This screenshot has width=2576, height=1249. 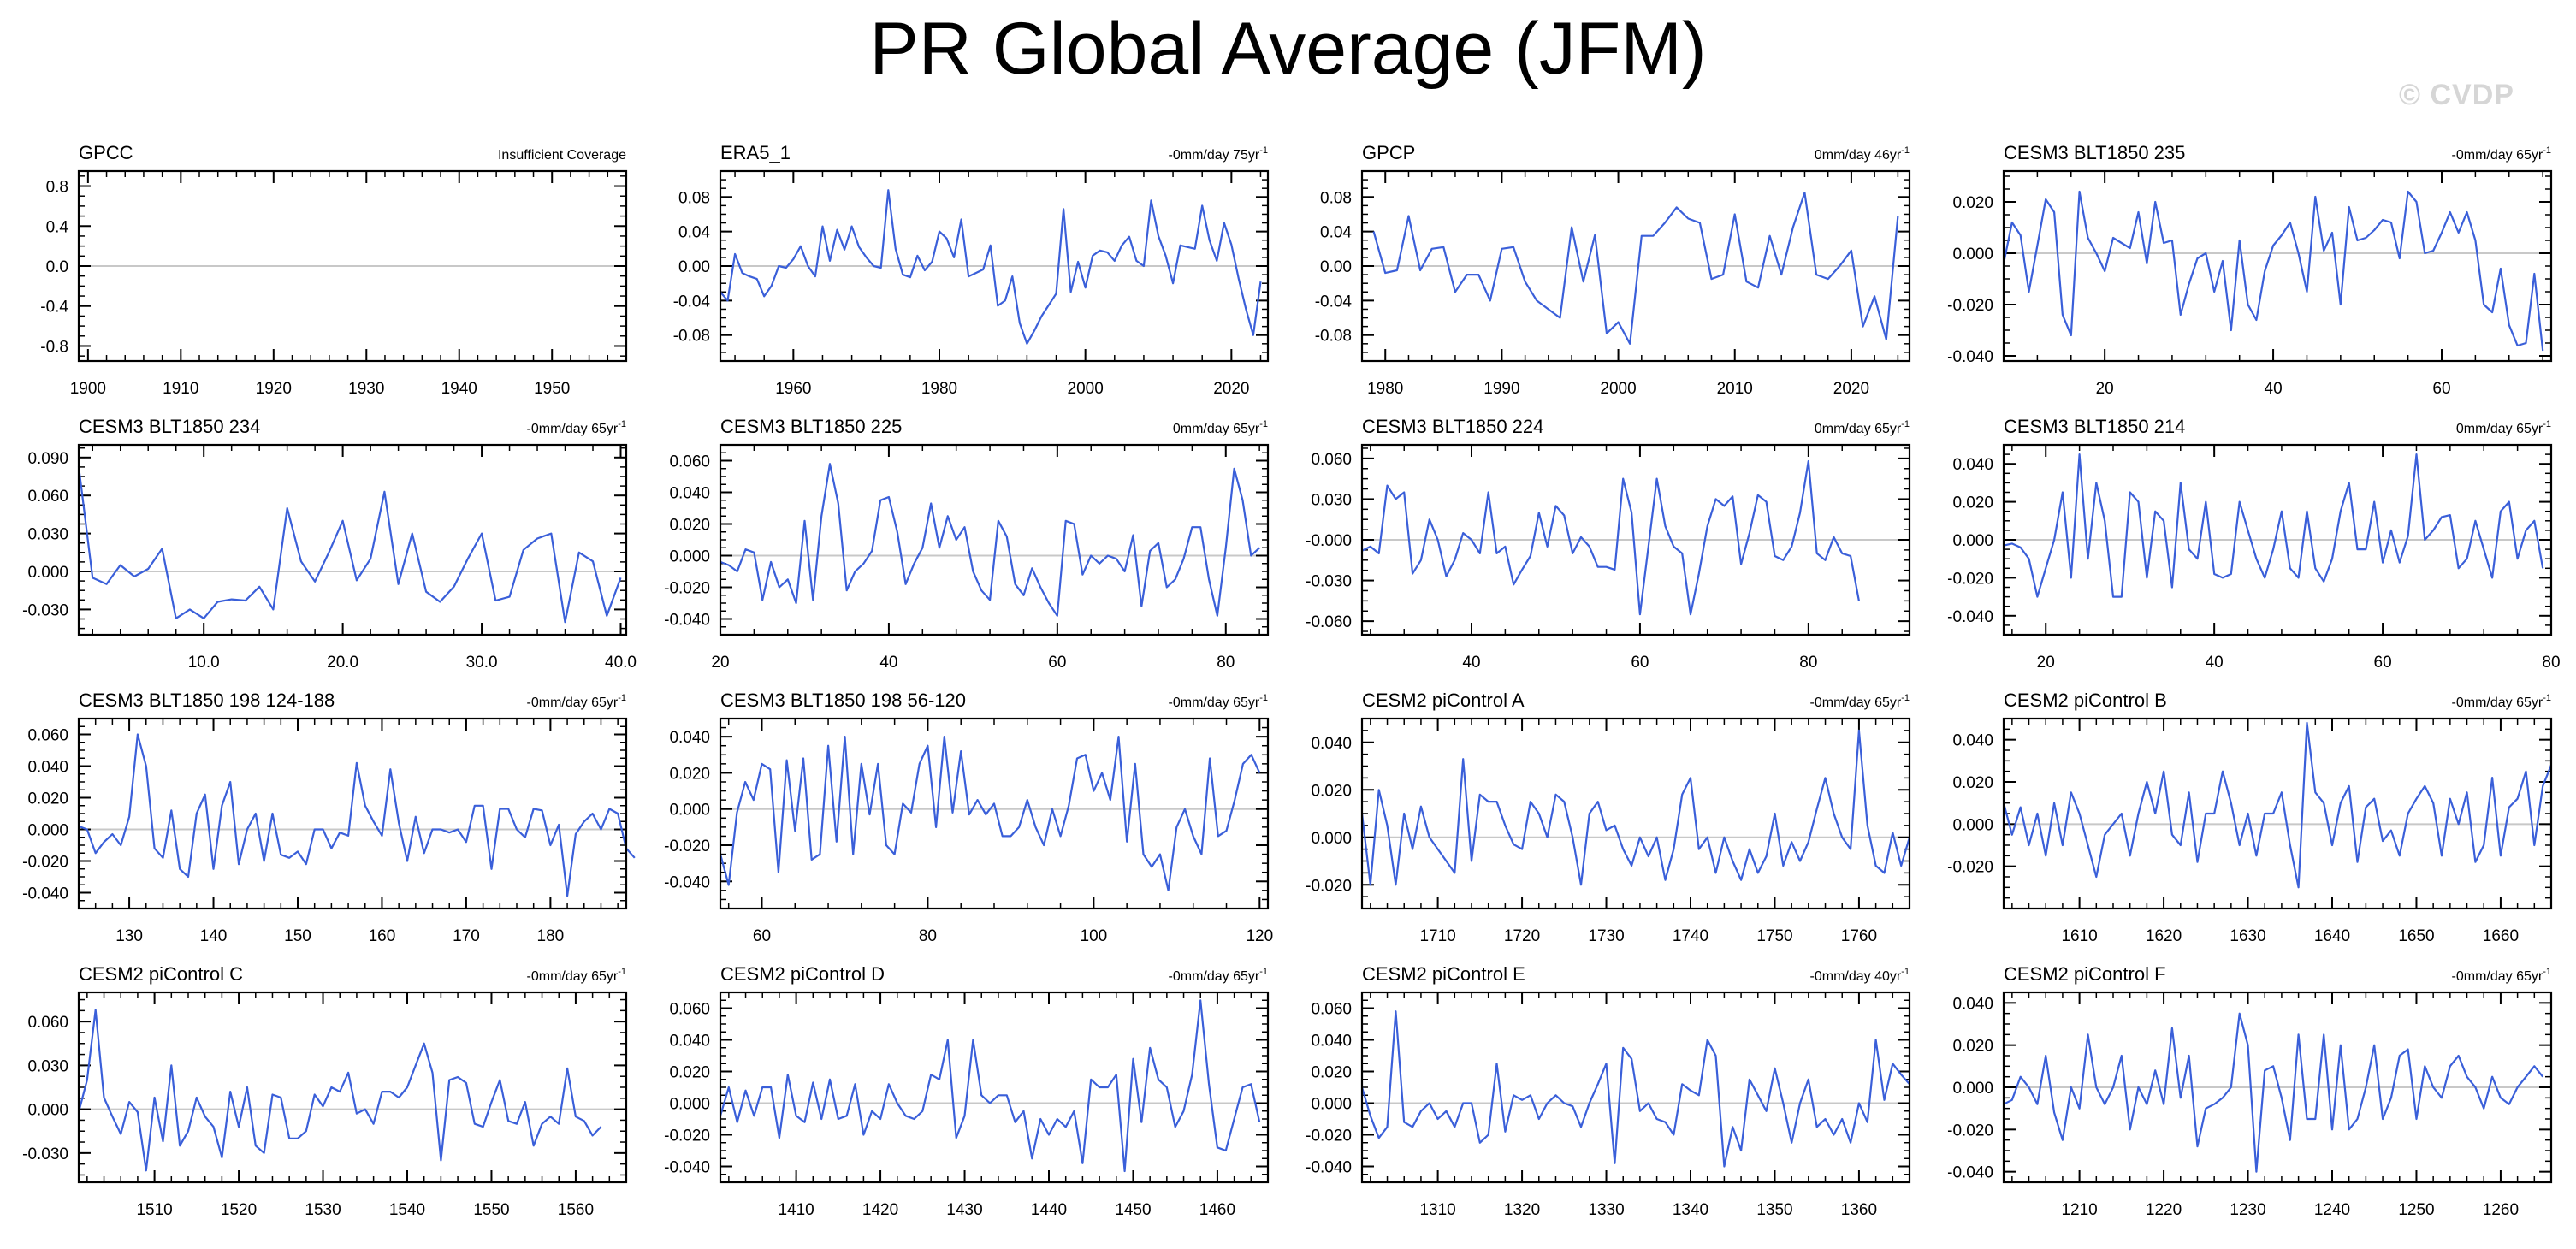 I want to click on panel-title: CESM3 BLT1850 235, so click(x=2094, y=152).